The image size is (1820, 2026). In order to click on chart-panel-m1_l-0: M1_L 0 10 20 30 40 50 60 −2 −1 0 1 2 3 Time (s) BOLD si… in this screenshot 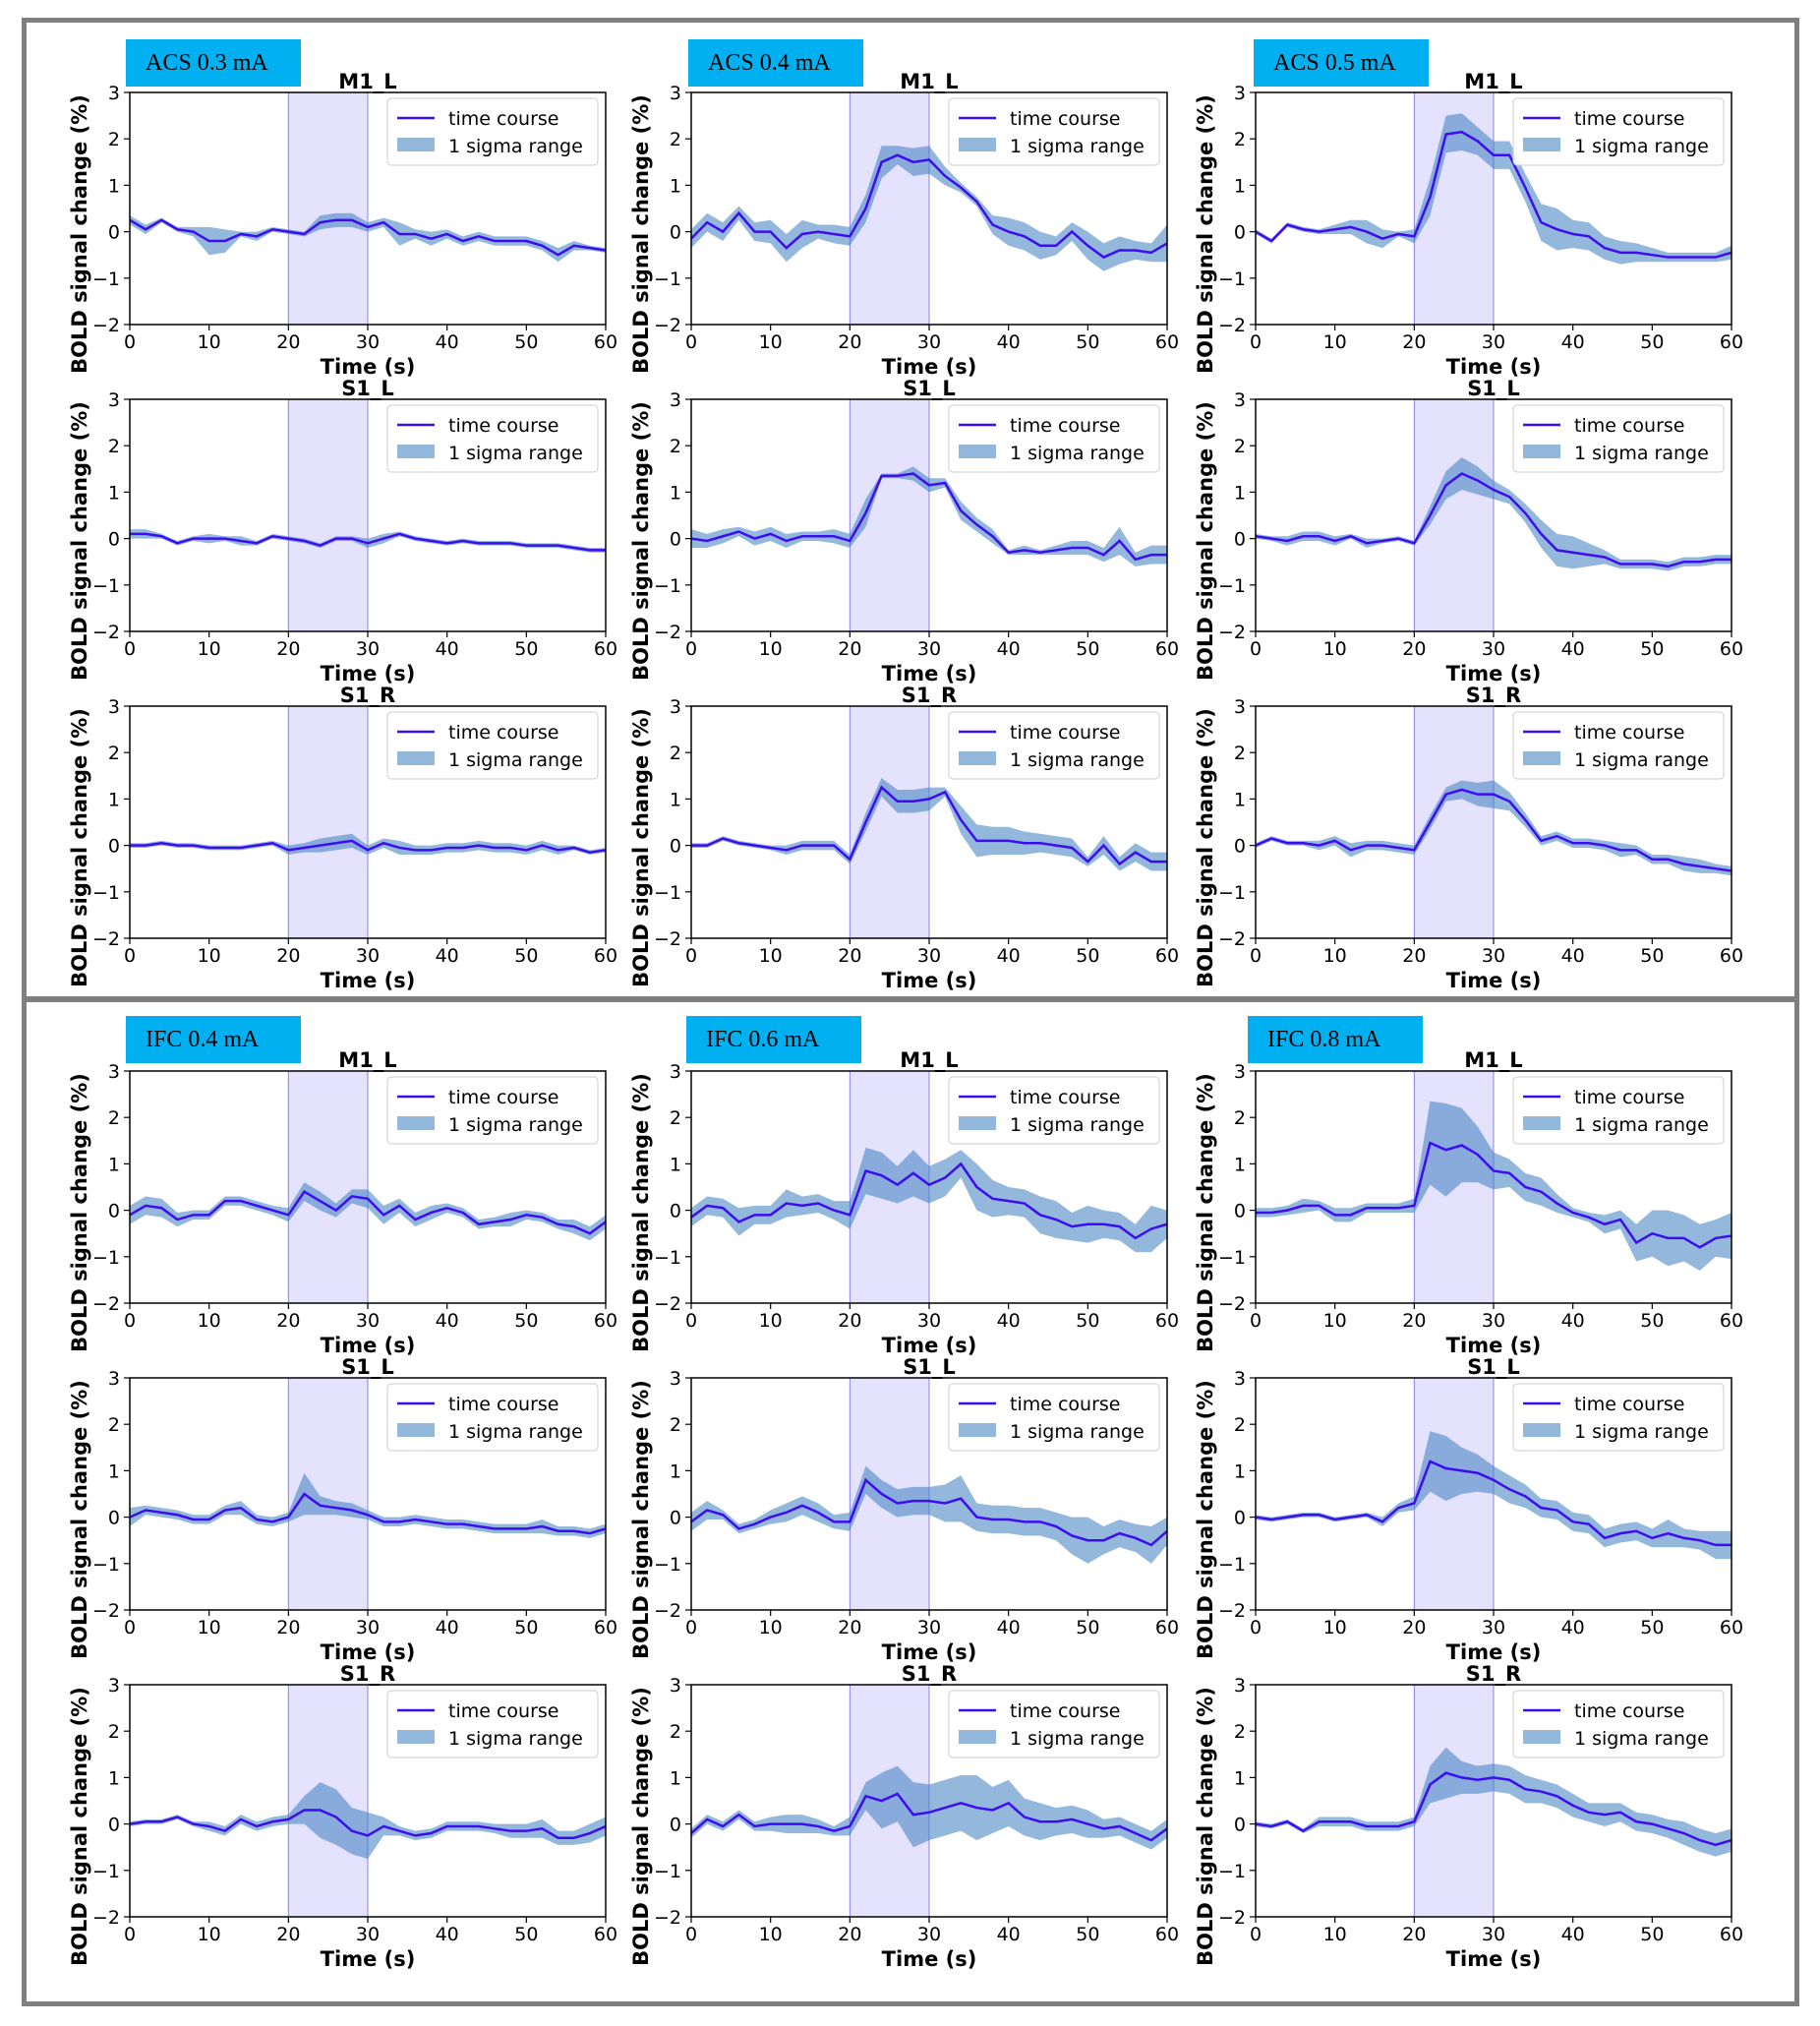, I will do `click(342, 224)`.